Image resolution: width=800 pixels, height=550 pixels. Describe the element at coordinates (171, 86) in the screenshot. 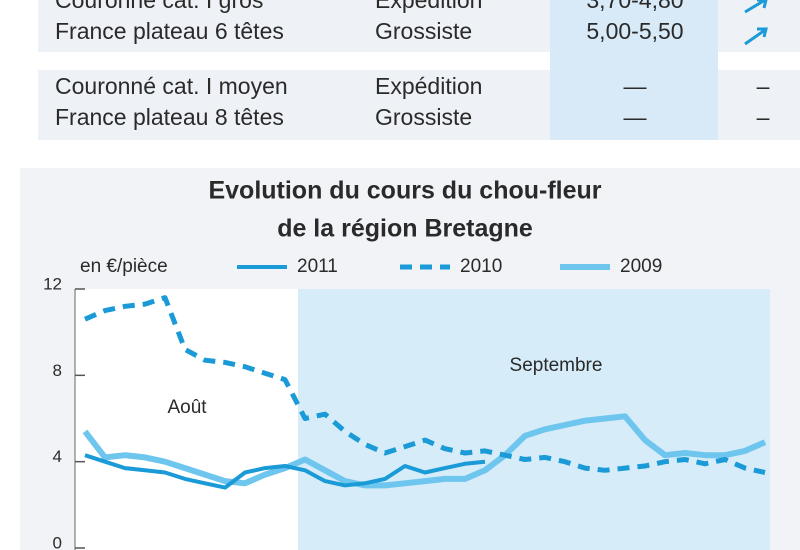

I see `table-cell: Couronné cat. I moyen` at that location.